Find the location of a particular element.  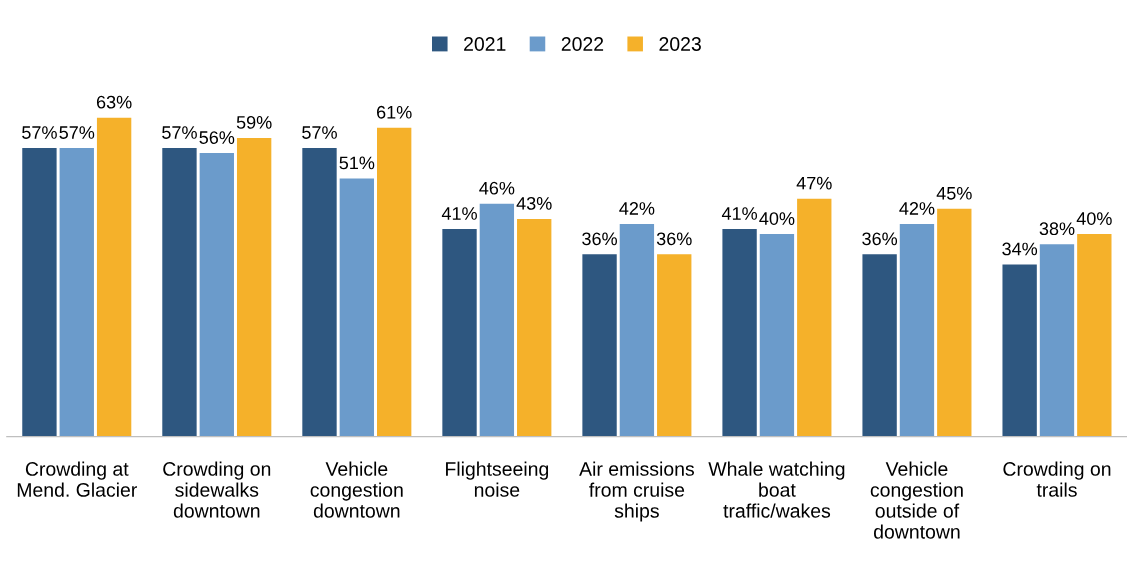

data-label: 56% is located at coordinates (217, 137).